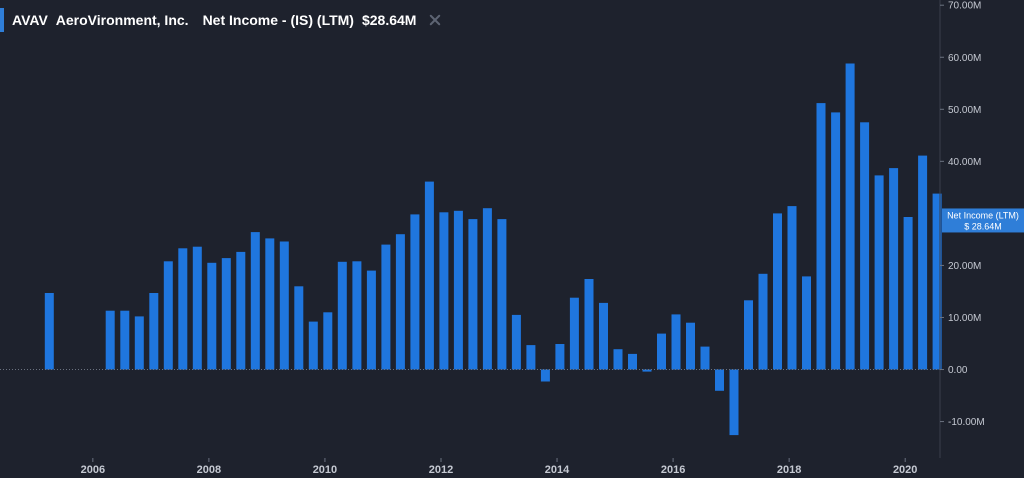 This screenshot has width=1024, height=478. What do you see at coordinates (30, 20) in the screenshot?
I see `ticker-symbol: AVAV` at bounding box center [30, 20].